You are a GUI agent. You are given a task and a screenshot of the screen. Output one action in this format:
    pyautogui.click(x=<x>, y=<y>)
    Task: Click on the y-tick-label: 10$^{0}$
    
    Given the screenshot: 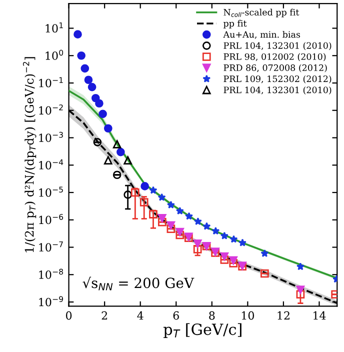 What is the action you would take?
    pyautogui.click(x=55, y=55)
    